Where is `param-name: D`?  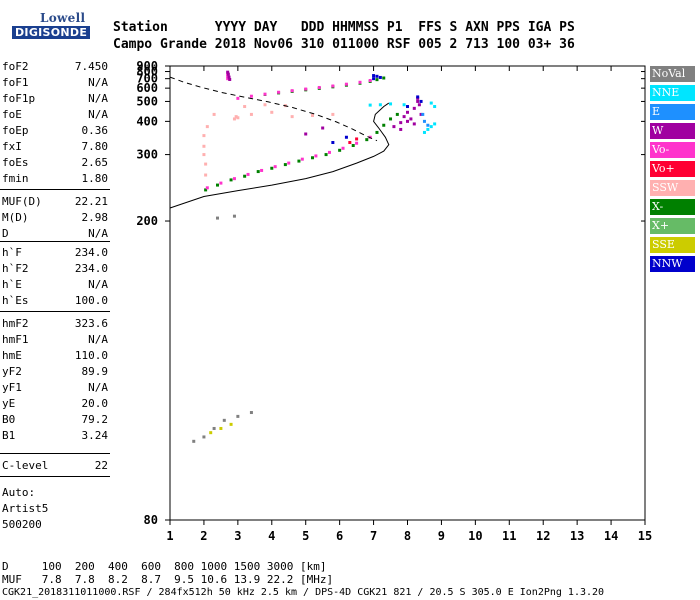
param-name: D is located at coordinates (5, 233).